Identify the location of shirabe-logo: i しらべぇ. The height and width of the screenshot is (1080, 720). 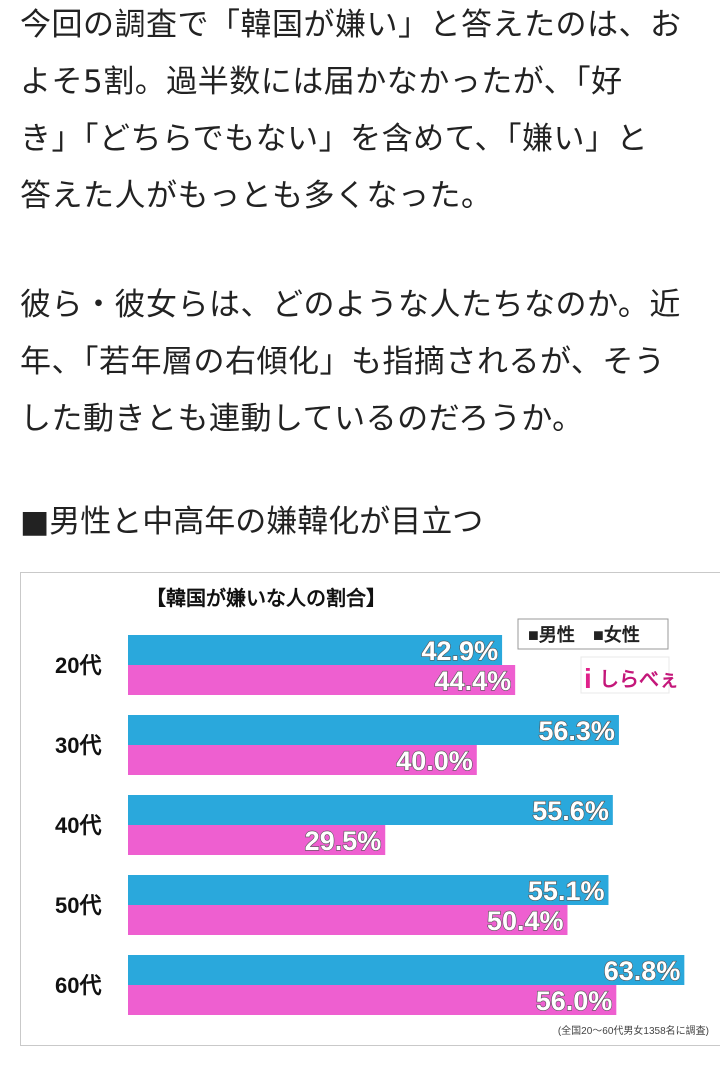
(629, 675).